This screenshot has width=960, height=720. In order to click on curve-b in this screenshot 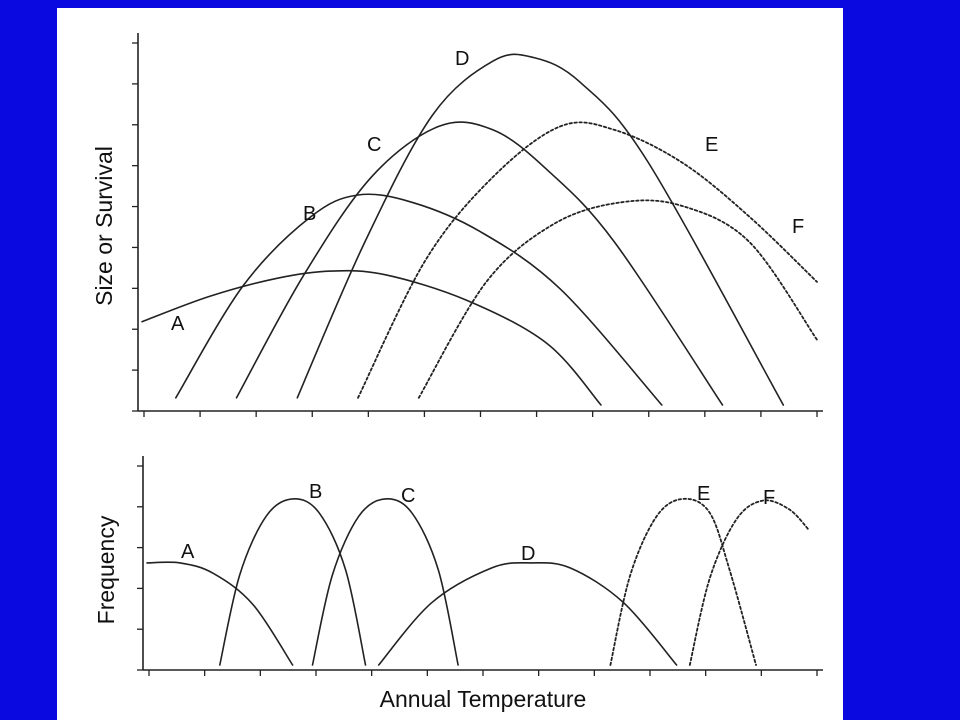, I will do `click(293, 582)`.